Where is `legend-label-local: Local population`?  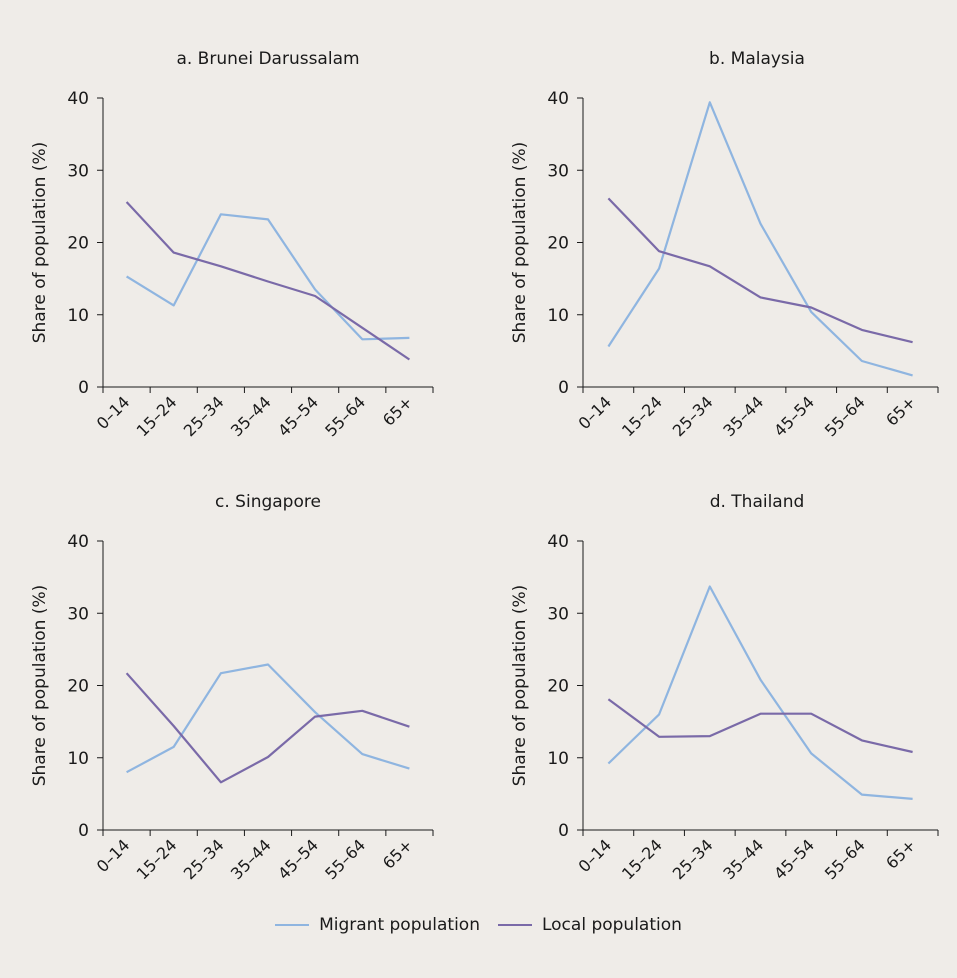 legend-label-local: Local population is located at coordinates (611, 925).